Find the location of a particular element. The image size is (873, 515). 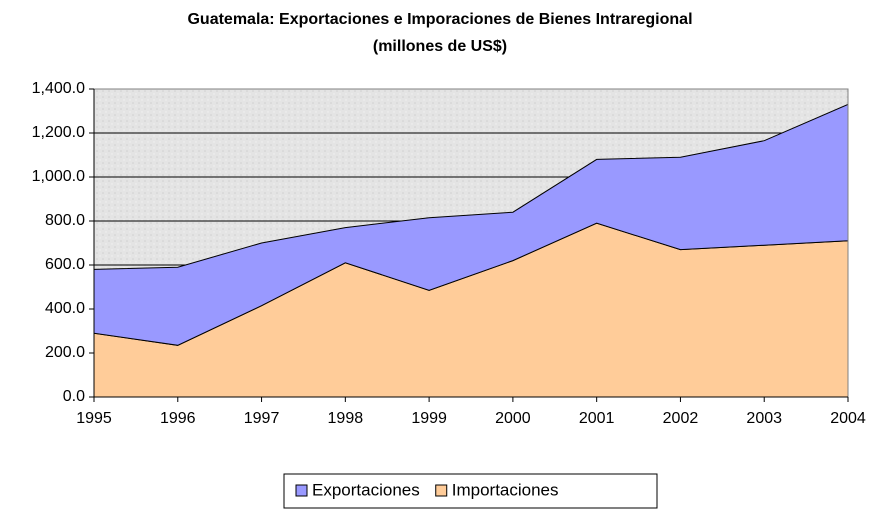

chart-subtitle: (millones de US$) is located at coordinates (440, 46).